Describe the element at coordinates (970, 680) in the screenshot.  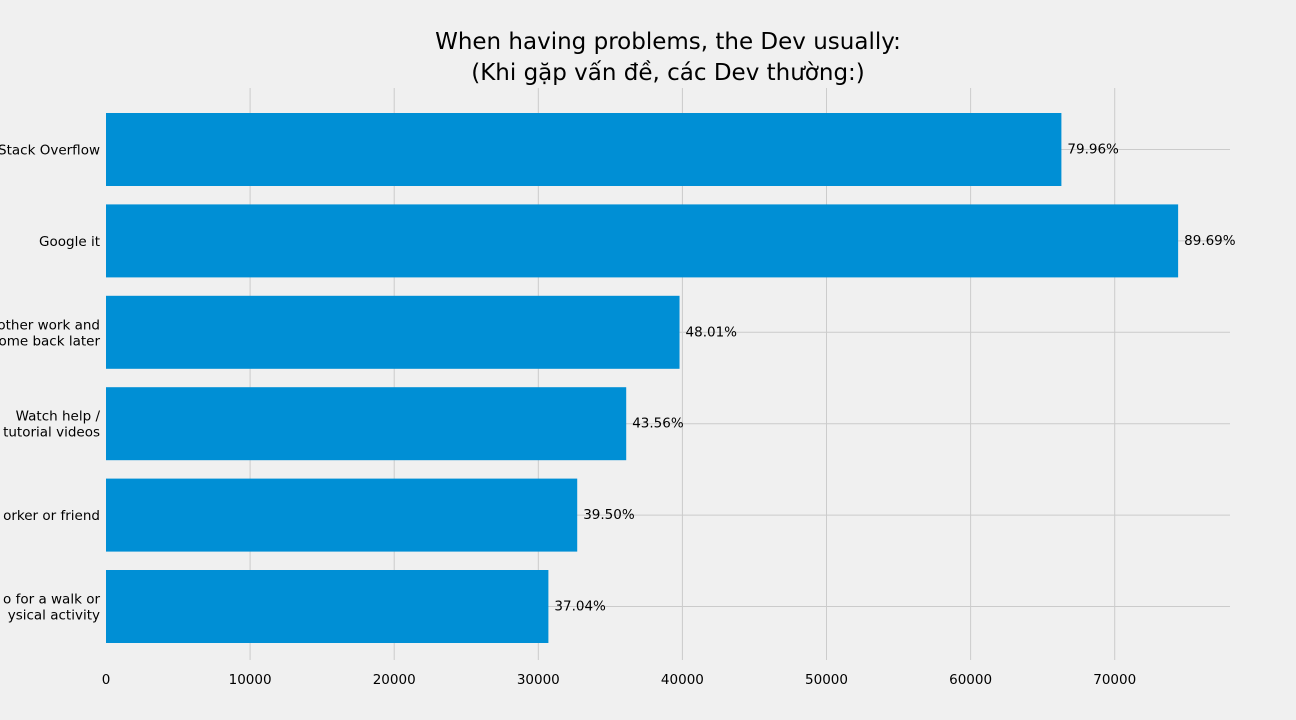
I see `x-tick-label: 60000` at that location.